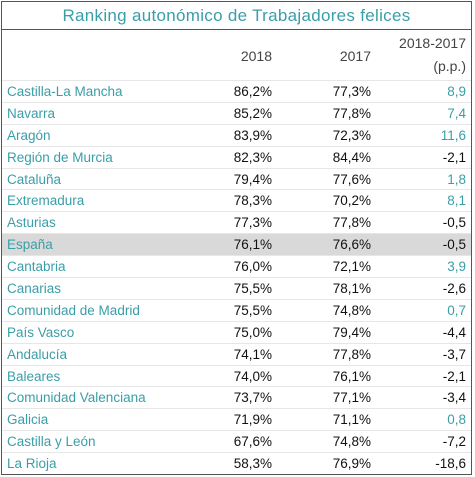 Image resolution: width=475 pixels, height=477 pixels. What do you see at coordinates (351, 135) in the screenshot?
I see `value-2017: 72,3%` at bounding box center [351, 135].